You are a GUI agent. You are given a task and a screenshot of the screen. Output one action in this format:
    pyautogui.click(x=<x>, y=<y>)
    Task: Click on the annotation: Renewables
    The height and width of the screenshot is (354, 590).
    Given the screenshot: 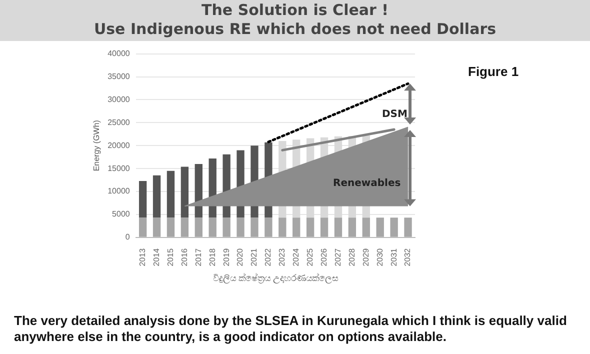 What is the action you would take?
    pyautogui.click(x=367, y=183)
    